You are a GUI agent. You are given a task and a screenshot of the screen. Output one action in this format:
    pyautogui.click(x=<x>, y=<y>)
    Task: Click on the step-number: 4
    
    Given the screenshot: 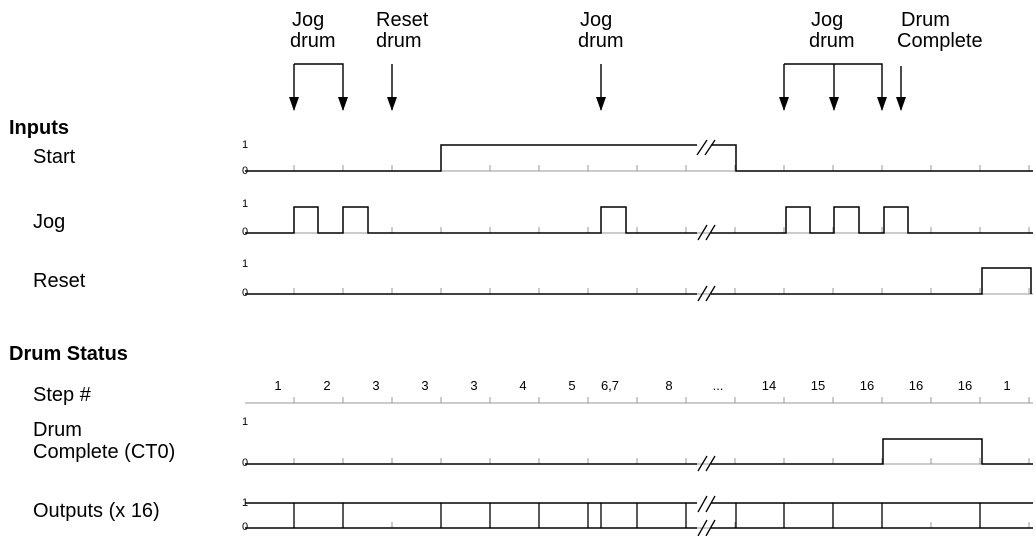 What is the action you would take?
    pyautogui.click(x=522, y=385)
    